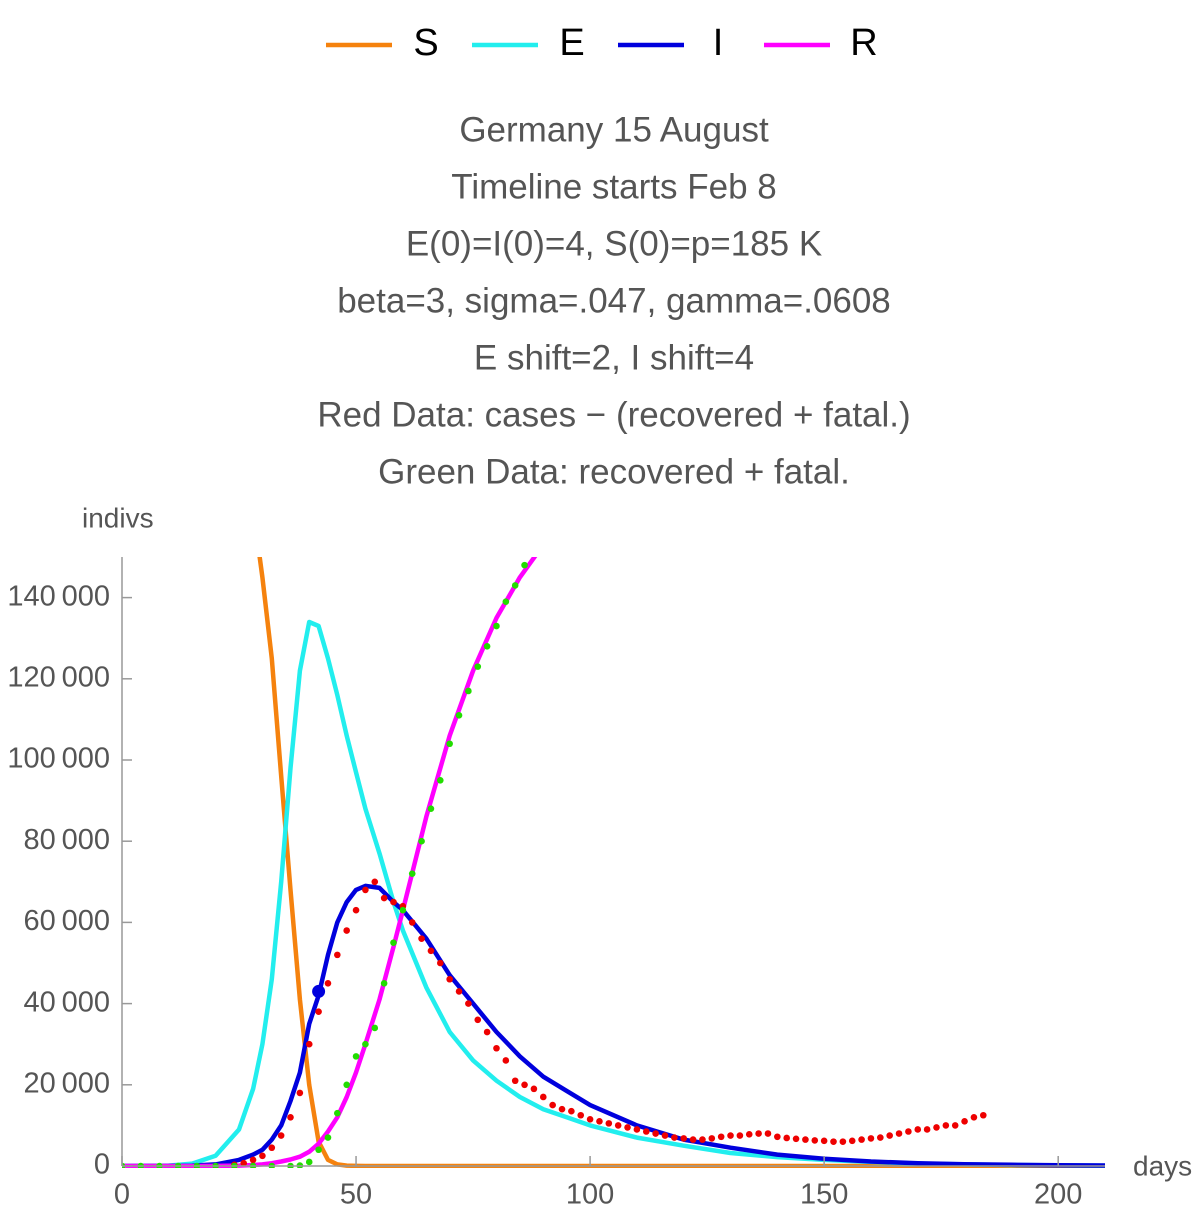  What do you see at coordinates (590, 1195) in the screenshot?
I see `x-tick-label: 100` at bounding box center [590, 1195].